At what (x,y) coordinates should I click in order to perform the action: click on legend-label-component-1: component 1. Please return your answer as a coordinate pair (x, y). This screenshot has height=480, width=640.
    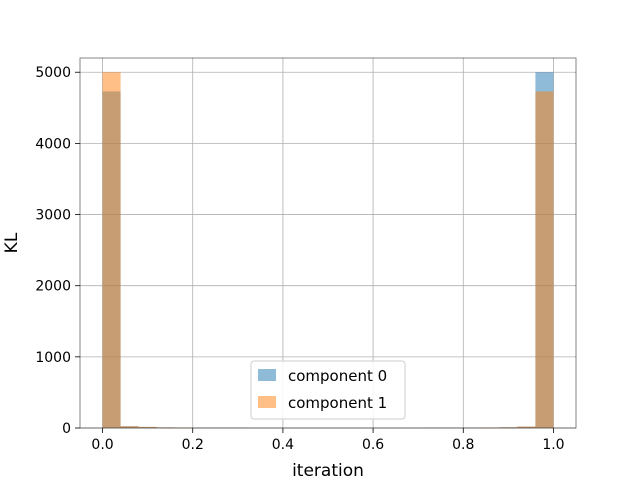
    Looking at the image, I should click on (337, 403).